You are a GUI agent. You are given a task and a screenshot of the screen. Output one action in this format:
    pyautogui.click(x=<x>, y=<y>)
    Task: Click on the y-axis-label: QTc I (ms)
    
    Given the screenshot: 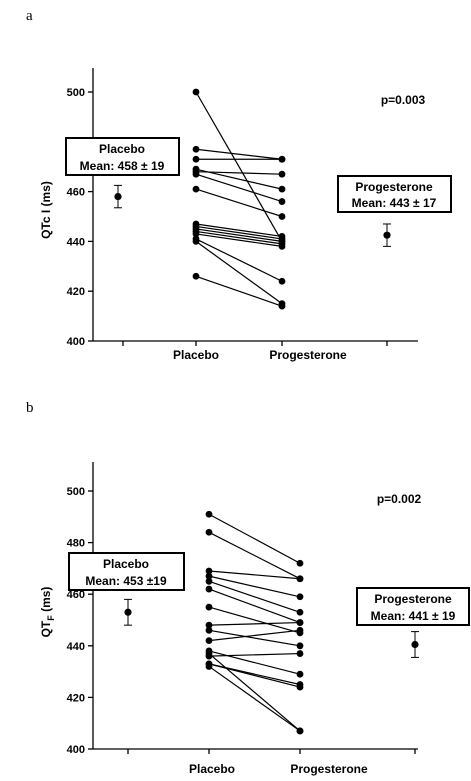 What is the action you would take?
    pyautogui.click(x=46, y=210)
    